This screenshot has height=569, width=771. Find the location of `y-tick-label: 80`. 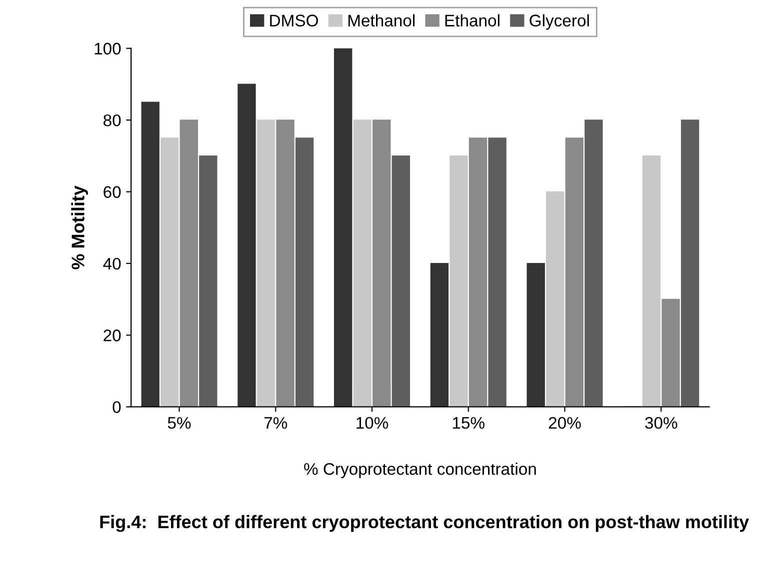

y-tick-label: 80 is located at coordinates (112, 120).